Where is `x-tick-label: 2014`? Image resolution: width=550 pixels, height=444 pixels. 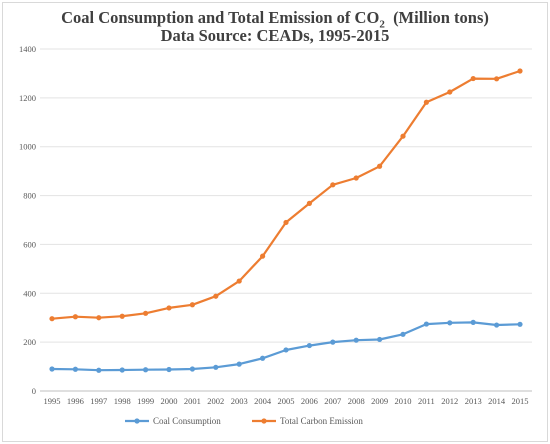
x-tick-label: 2014 is located at coordinates (497, 401).